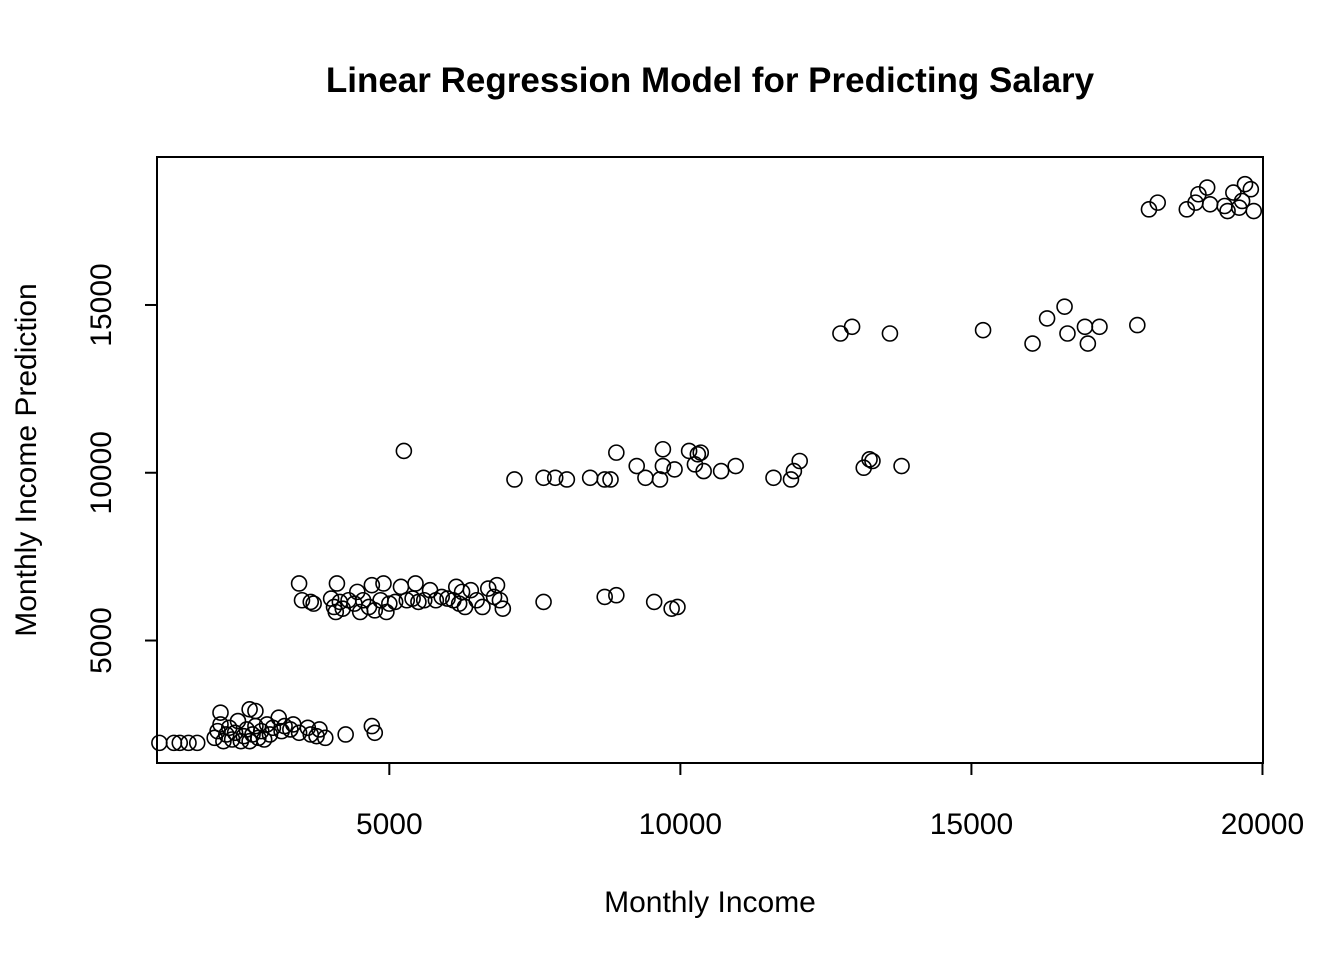 This screenshot has height=960, width=1344. Describe the element at coordinates (101, 472) in the screenshot. I see `y-tick-label: 10000` at that location.